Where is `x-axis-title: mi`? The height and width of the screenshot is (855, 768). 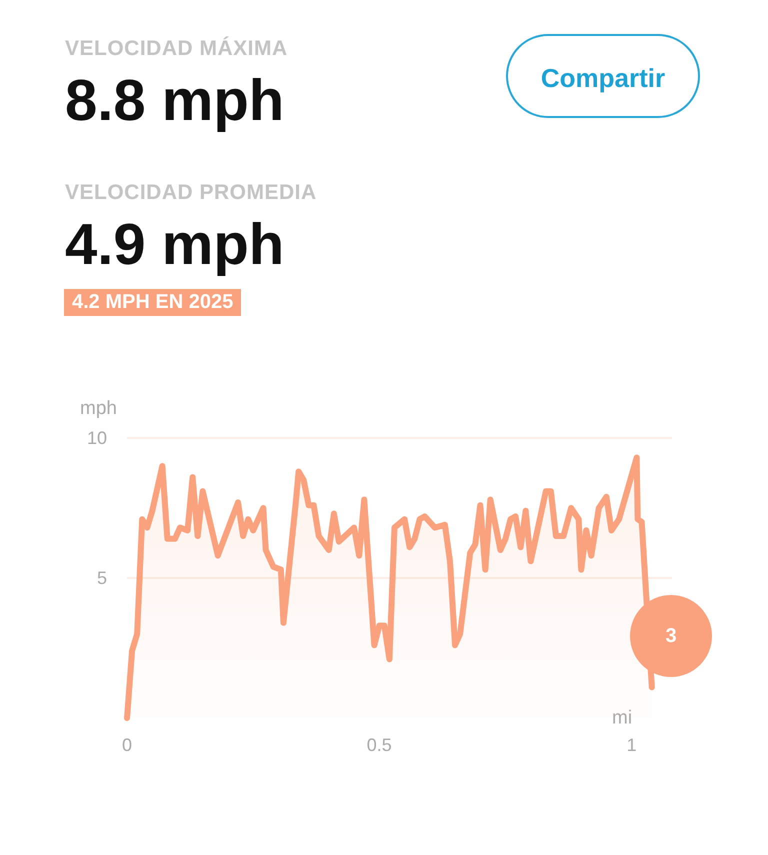
x-axis-title: mi is located at coordinates (622, 718).